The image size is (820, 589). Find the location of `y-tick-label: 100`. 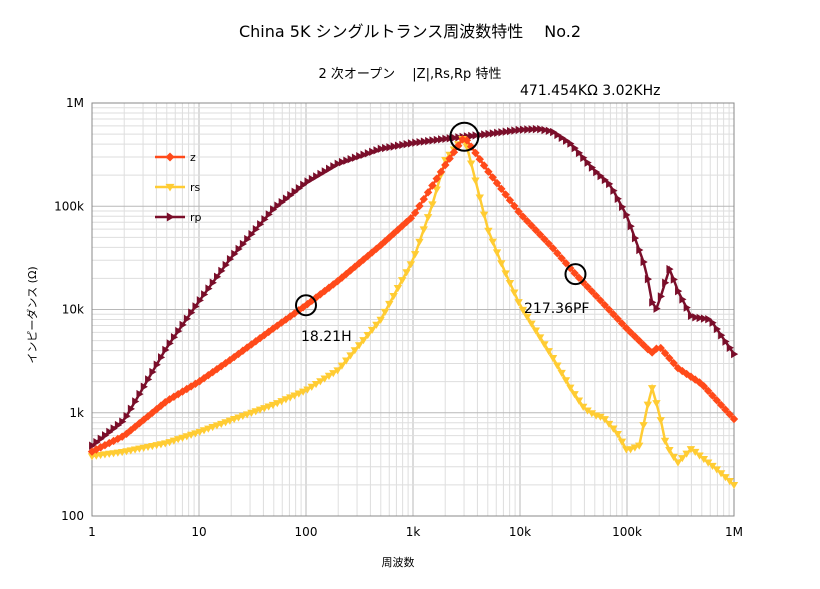

y-tick-label: 100 is located at coordinates (72, 516).